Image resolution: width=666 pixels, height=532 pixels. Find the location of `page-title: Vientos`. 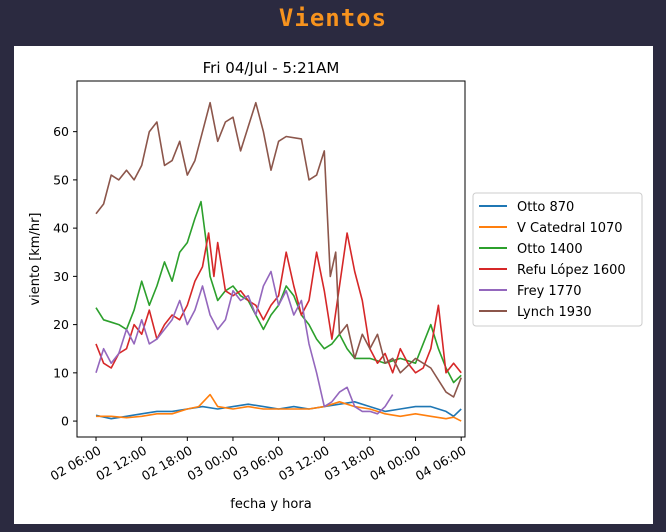

page-title: Vientos is located at coordinates (333, 18).